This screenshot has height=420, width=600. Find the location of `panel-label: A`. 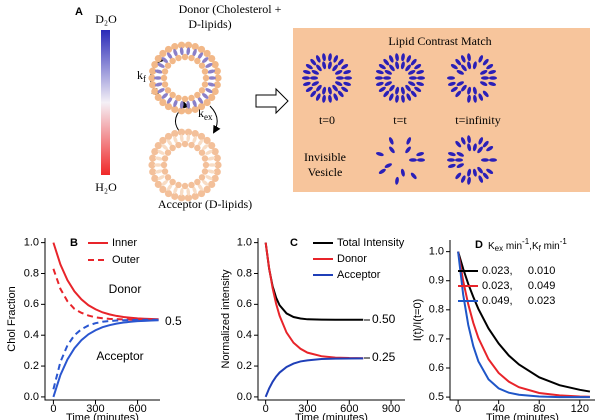

panel-label: A is located at coordinates (79, 12).